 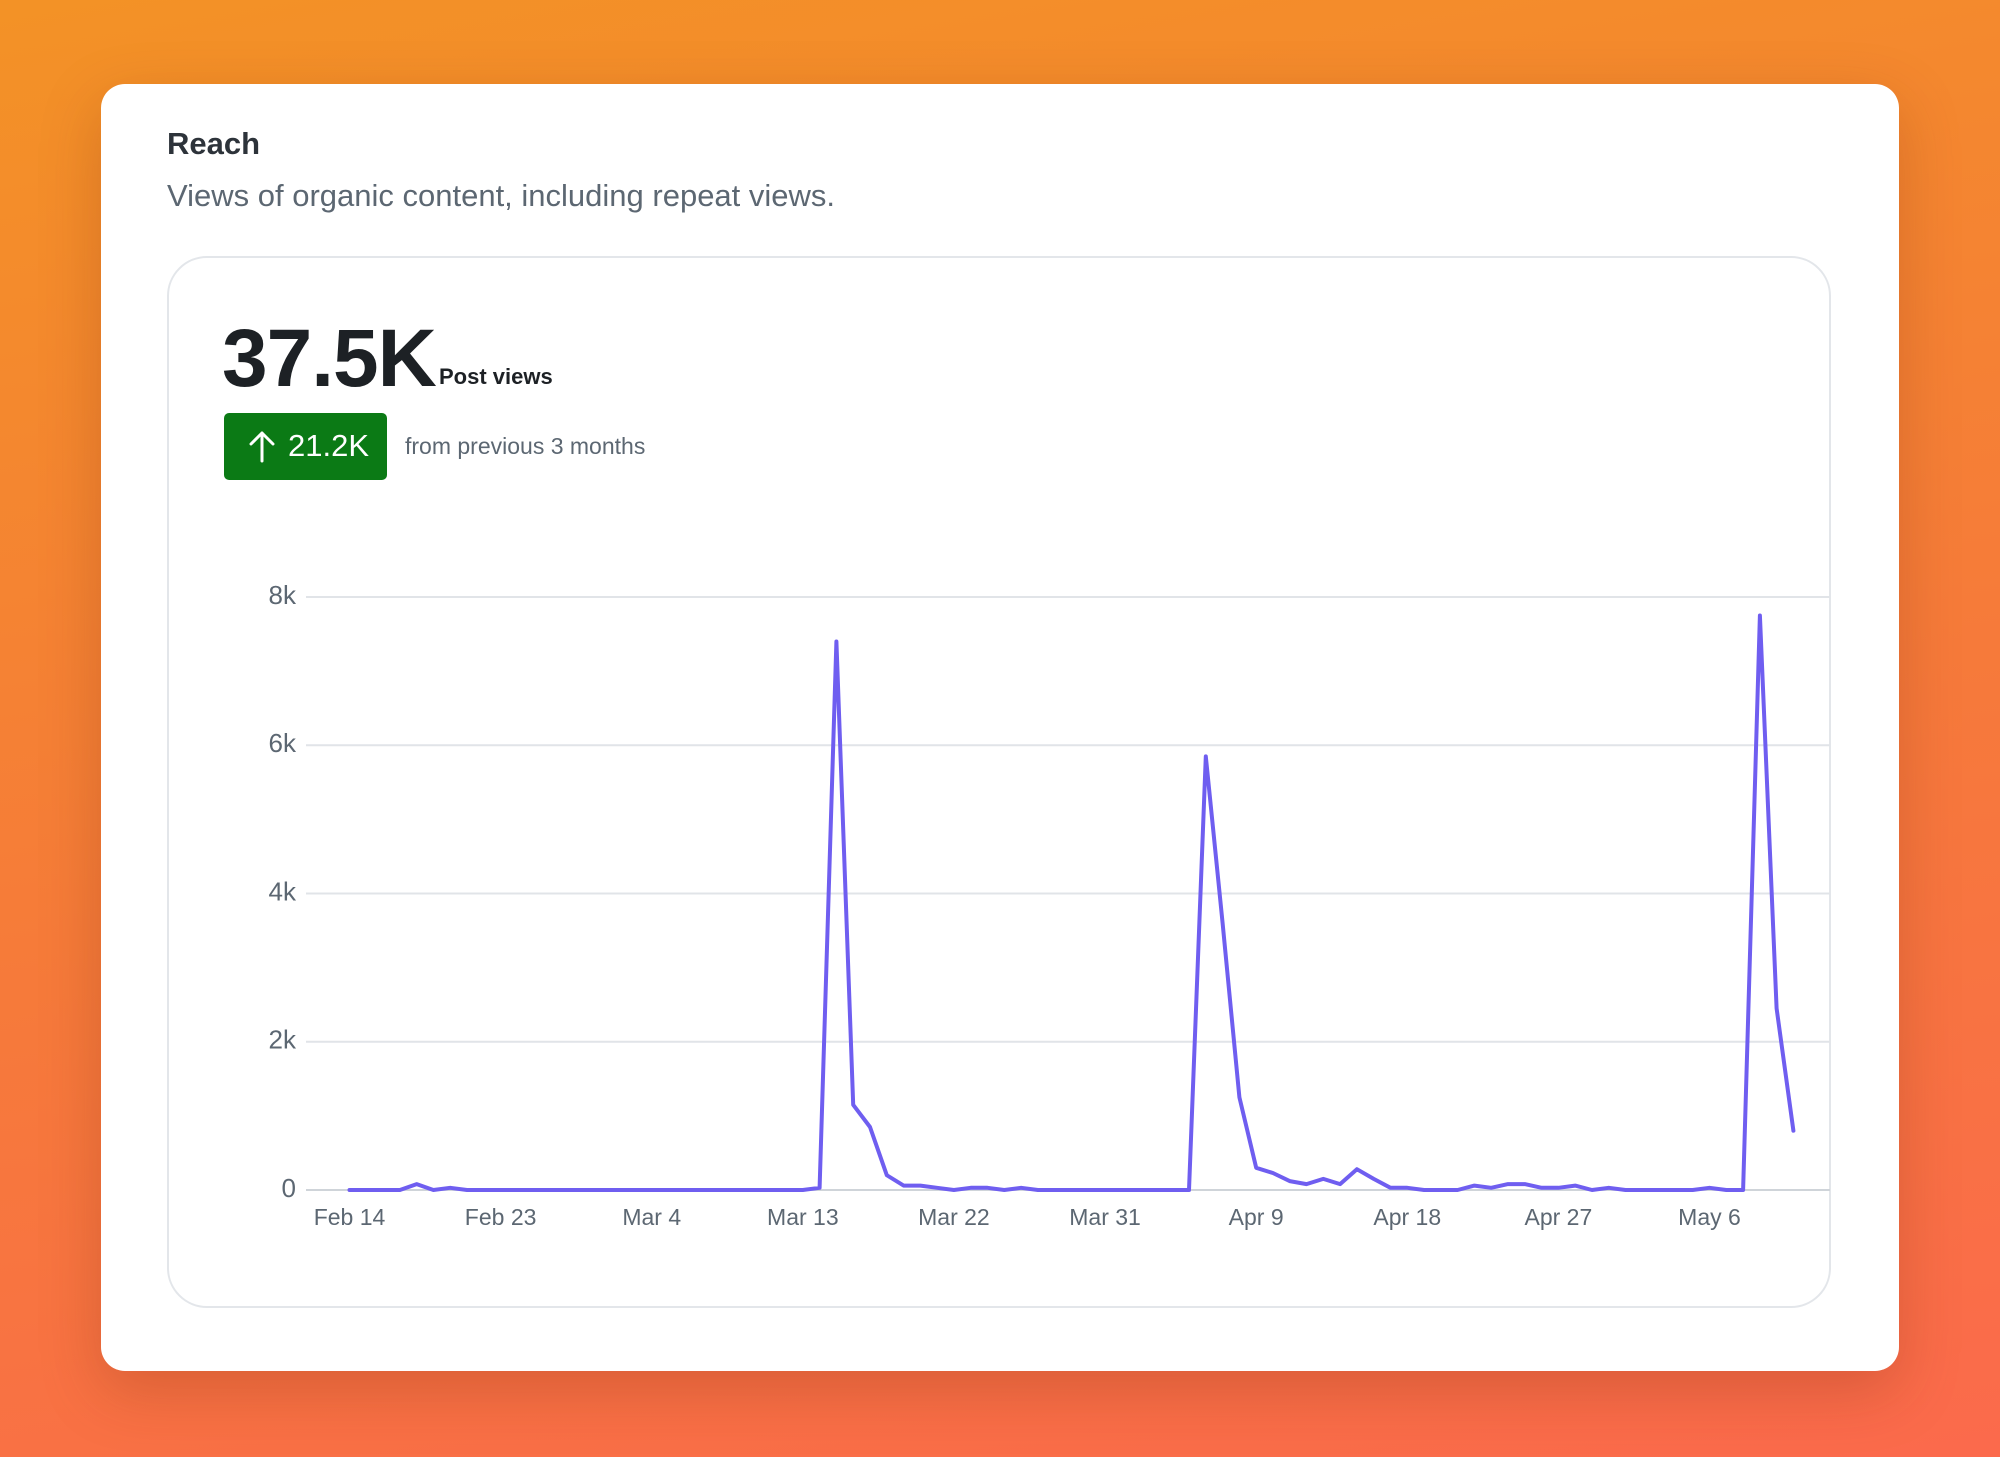 I want to click on x-tick-label: Mar 4, so click(x=651, y=1217).